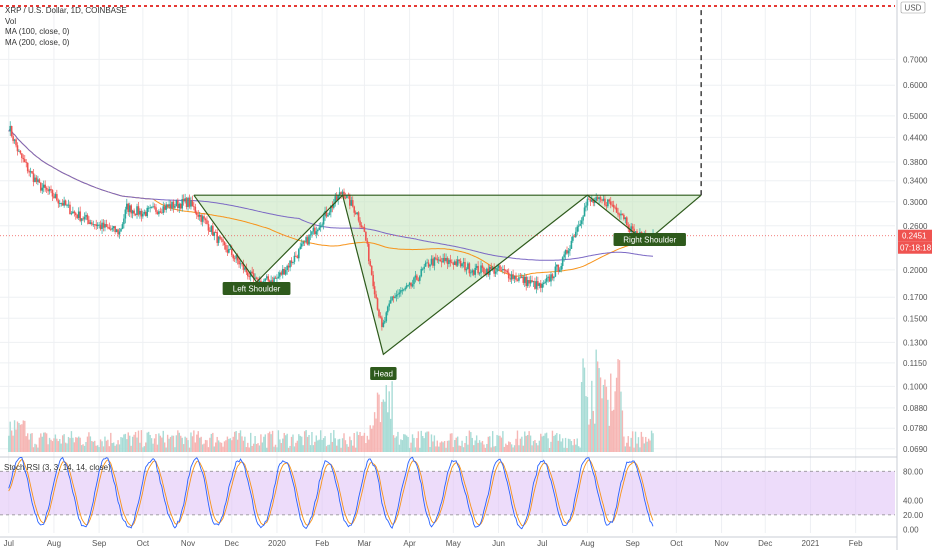  I want to click on label-right-shoulder: Right Shoulder, so click(649, 239).